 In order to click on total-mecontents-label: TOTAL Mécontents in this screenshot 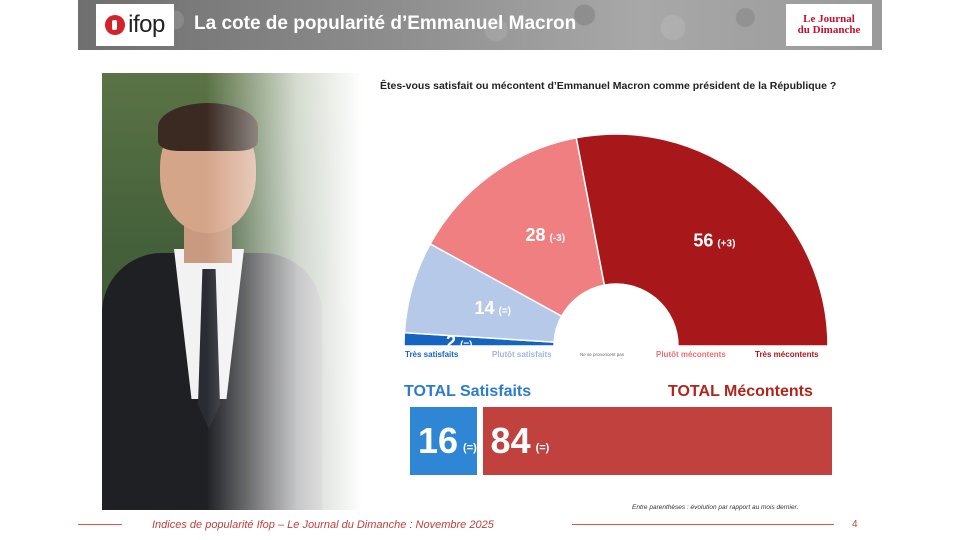, I will do `click(740, 391)`.